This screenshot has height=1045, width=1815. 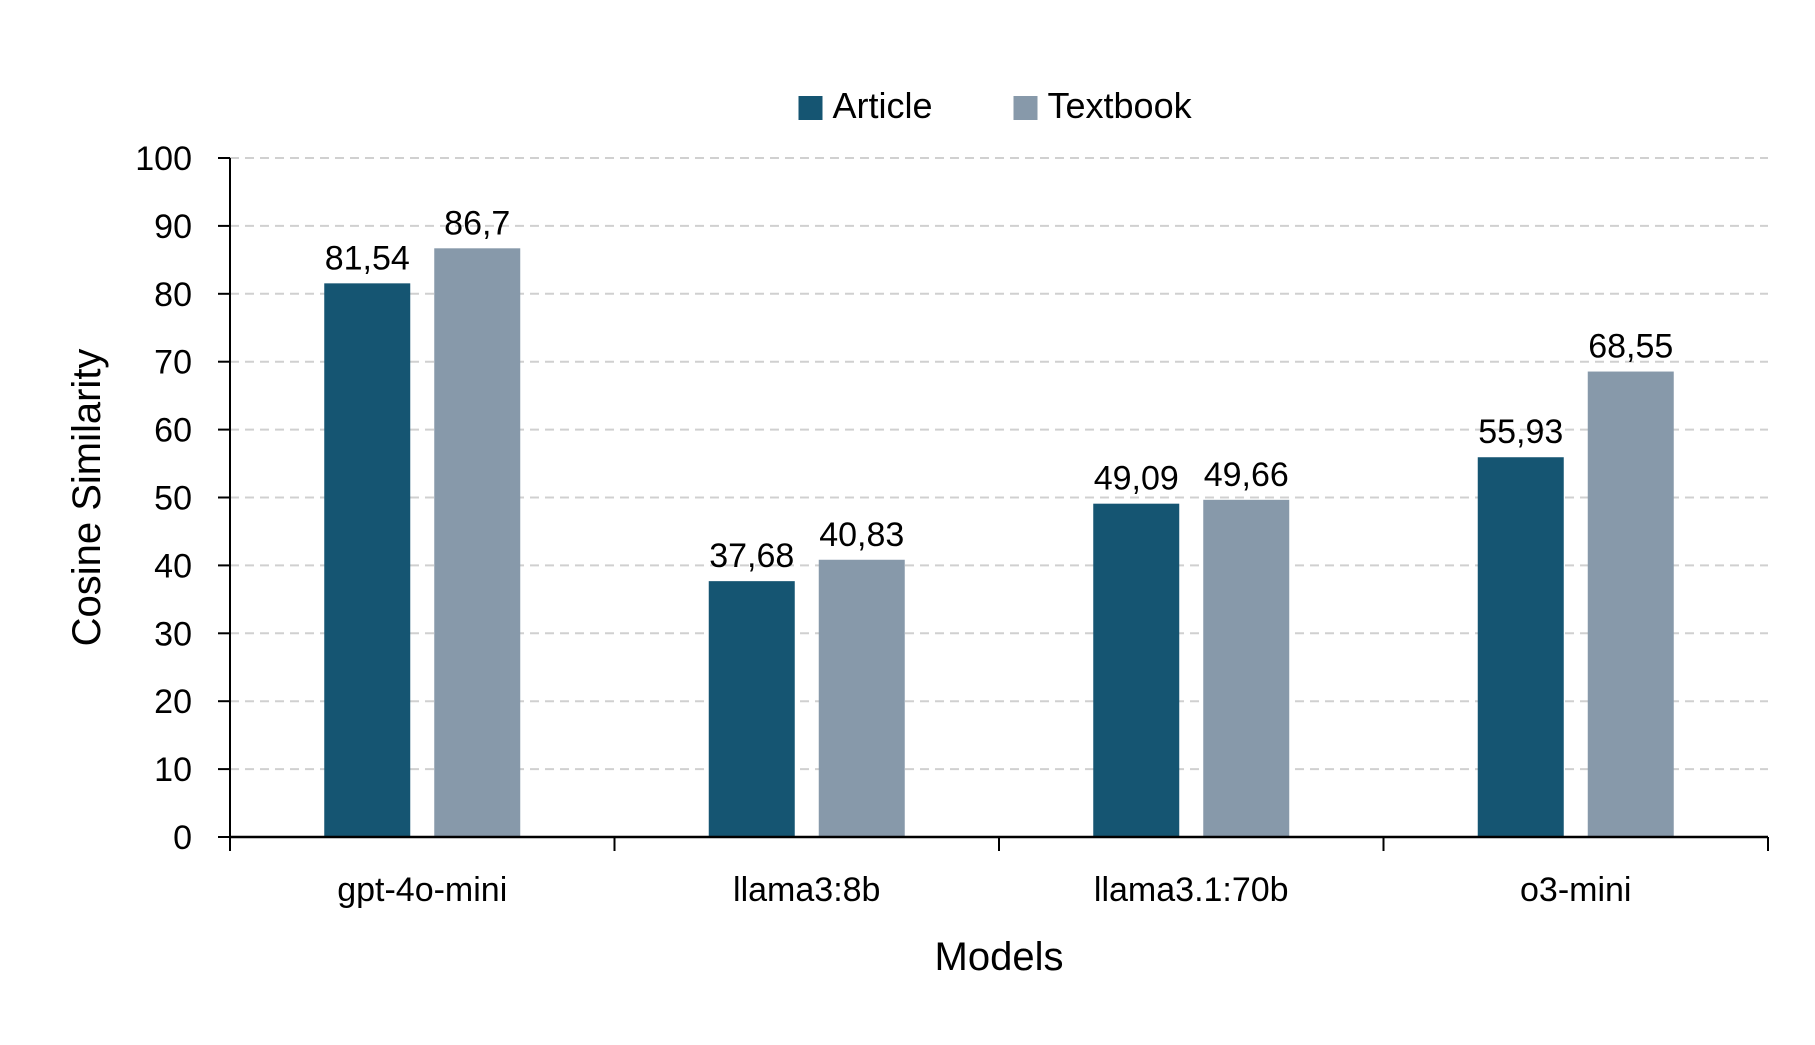 I want to click on y-tick-label: 70, so click(x=173, y=363).